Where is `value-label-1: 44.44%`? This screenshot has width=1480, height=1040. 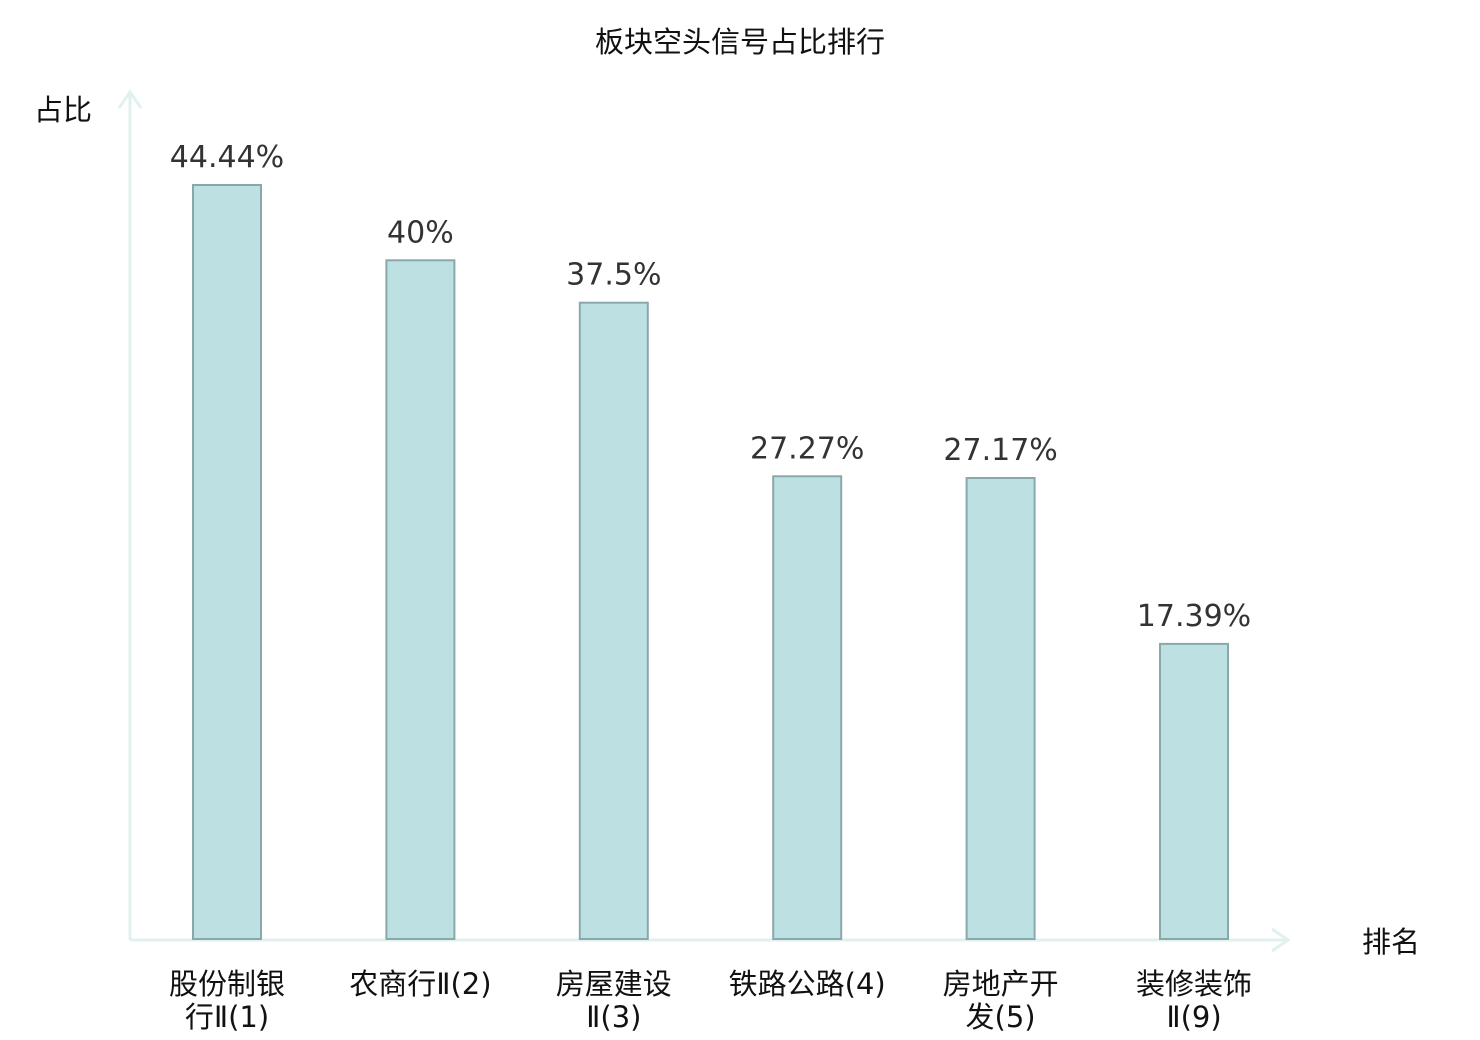 value-label-1: 44.44% is located at coordinates (227, 157).